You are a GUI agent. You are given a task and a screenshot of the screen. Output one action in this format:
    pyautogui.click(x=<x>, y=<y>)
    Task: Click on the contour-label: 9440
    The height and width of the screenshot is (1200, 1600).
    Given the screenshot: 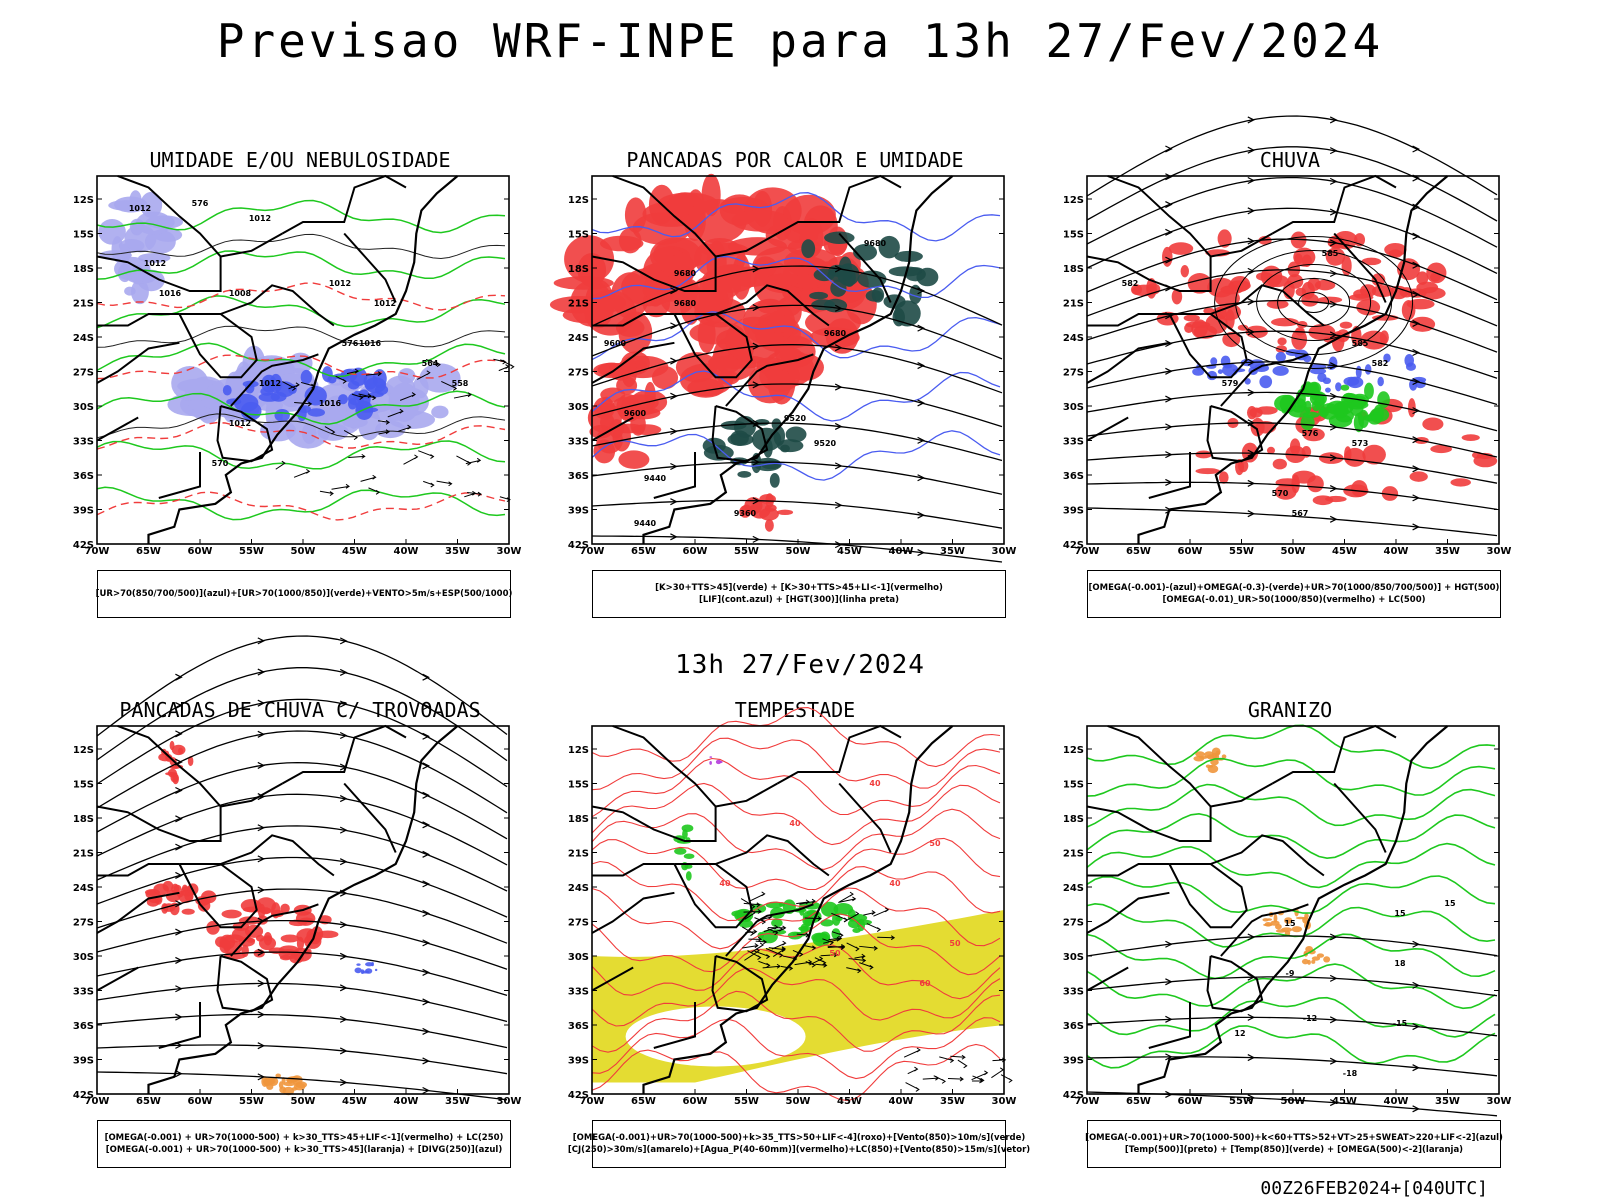 What is the action you would take?
    pyautogui.click(x=655, y=478)
    